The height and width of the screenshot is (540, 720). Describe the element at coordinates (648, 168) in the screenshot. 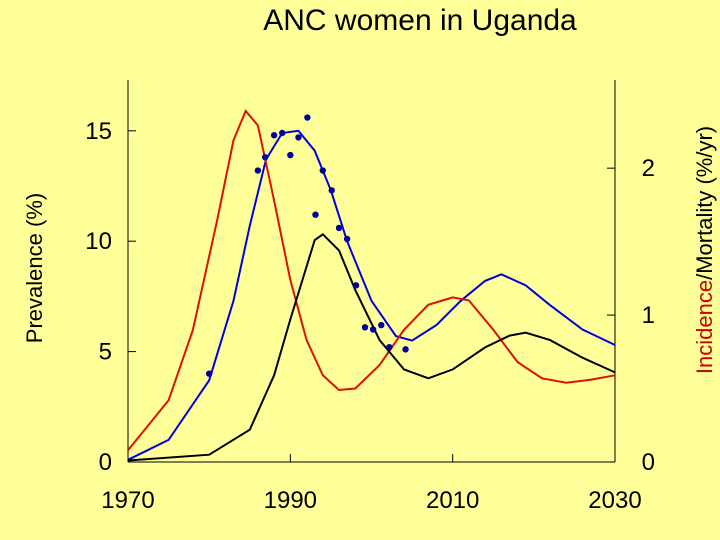

I see `y2-tick-label: 2` at that location.